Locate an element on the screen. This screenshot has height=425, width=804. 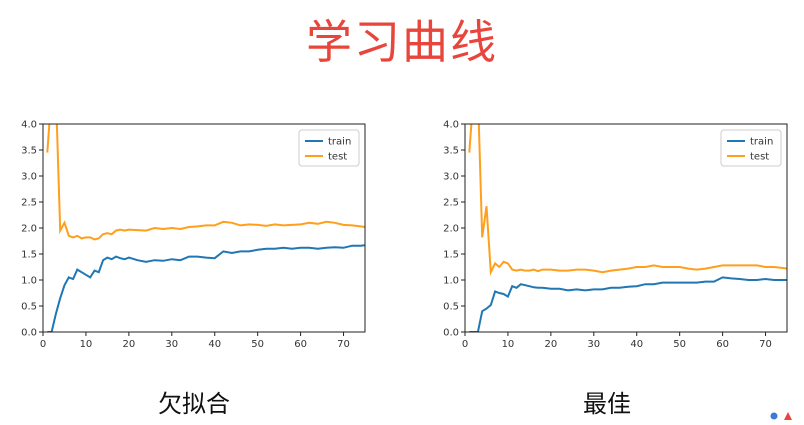
caption-underfit: 欠拟合 is located at coordinates (194, 404).